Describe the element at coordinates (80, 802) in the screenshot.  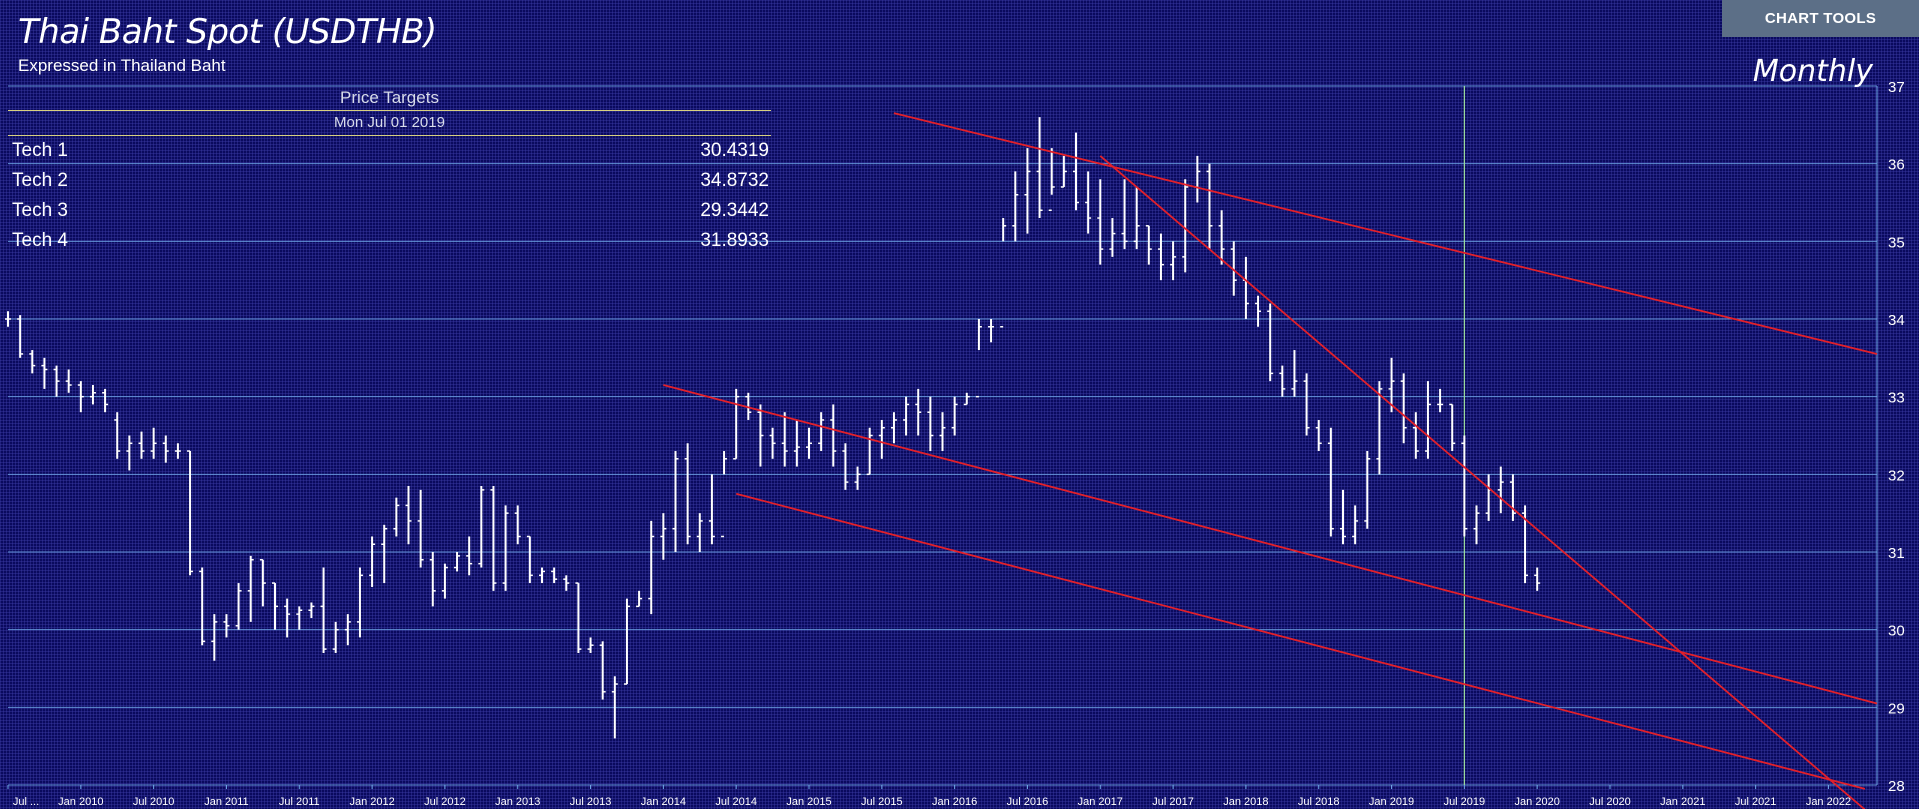
I see `x-tick-label: Jan 2010` at that location.